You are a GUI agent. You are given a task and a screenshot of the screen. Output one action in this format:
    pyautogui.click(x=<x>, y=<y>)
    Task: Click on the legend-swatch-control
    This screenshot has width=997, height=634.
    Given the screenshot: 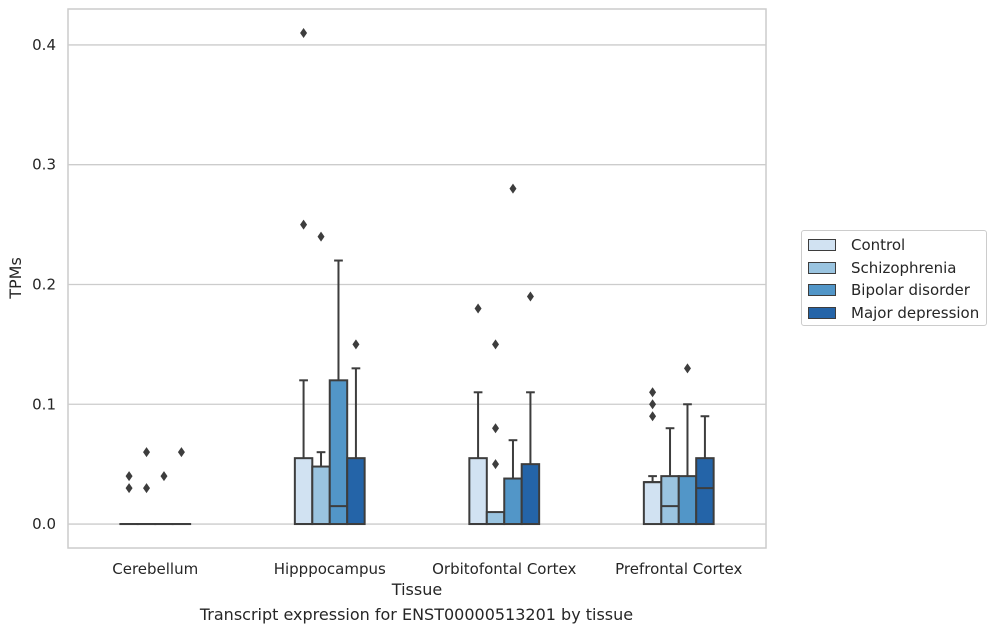 What is the action you would take?
    pyautogui.click(x=822, y=245)
    